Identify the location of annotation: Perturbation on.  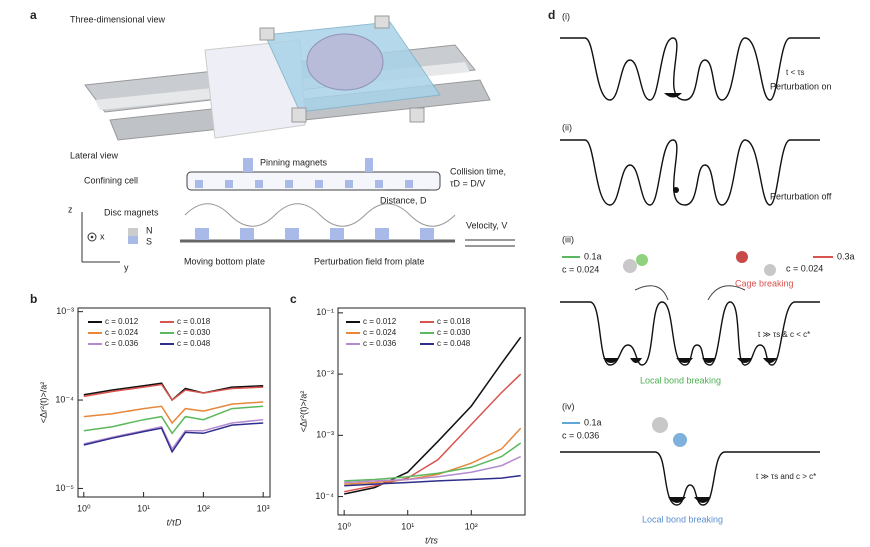
(801, 86).